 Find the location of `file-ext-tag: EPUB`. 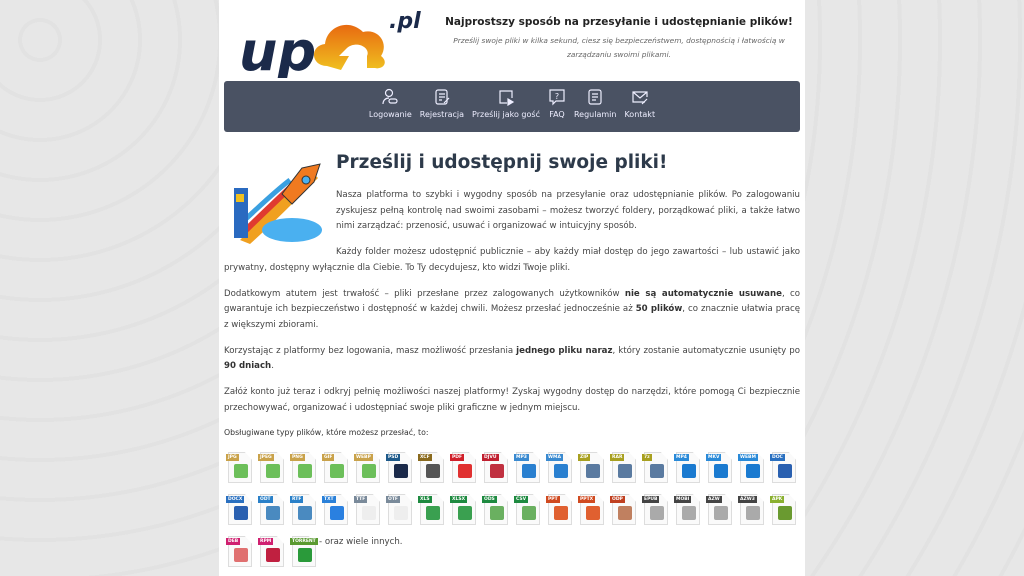

file-ext-tag: EPUB is located at coordinates (651, 499).